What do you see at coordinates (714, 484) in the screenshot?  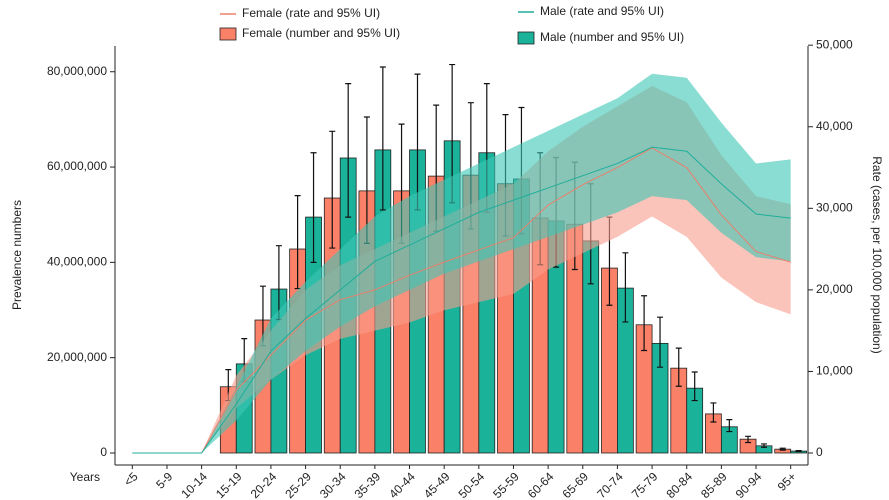 I see `x-tick-label: 85-89` at bounding box center [714, 484].